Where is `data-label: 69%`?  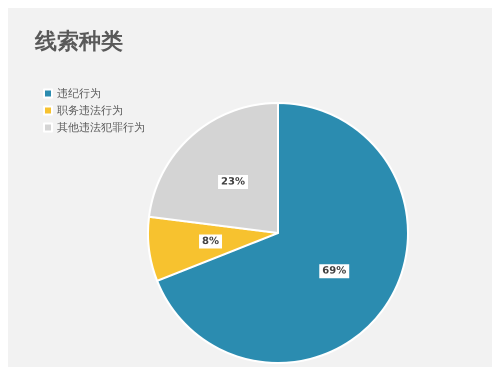
data-label: 69% is located at coordinates (334, 271).